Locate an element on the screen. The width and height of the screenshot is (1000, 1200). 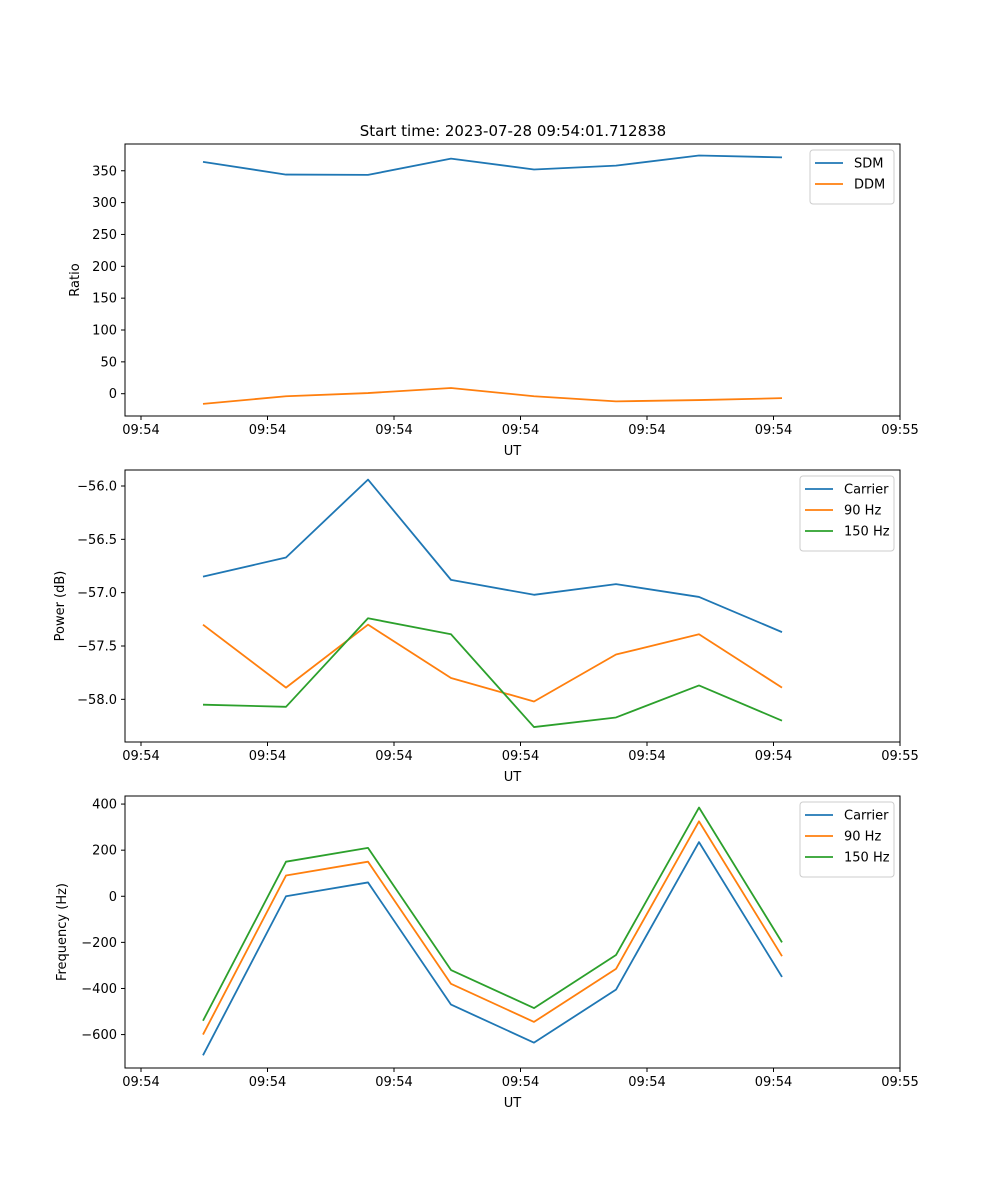
series-line-sdm is located at coordinates (492, 165).